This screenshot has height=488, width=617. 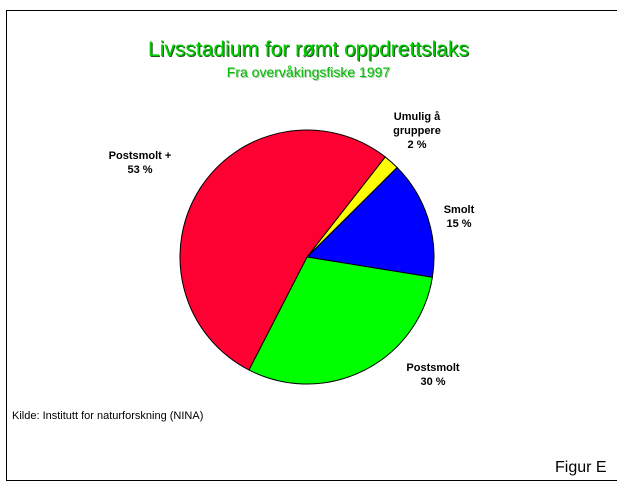 I want to click on slice-label: Postsmolt 30 %, so click(x=433, y=375).